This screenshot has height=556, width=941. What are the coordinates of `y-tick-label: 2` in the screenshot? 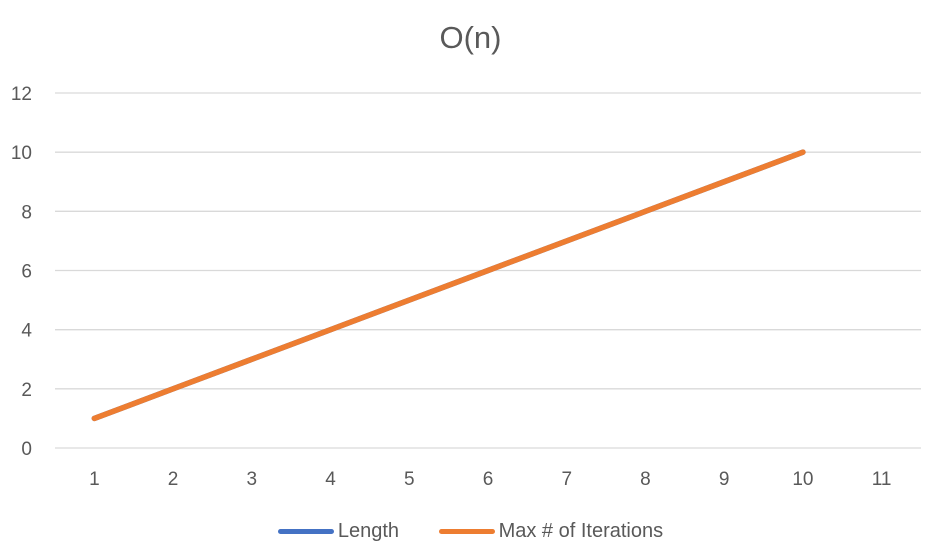 It's located at (26, 390).